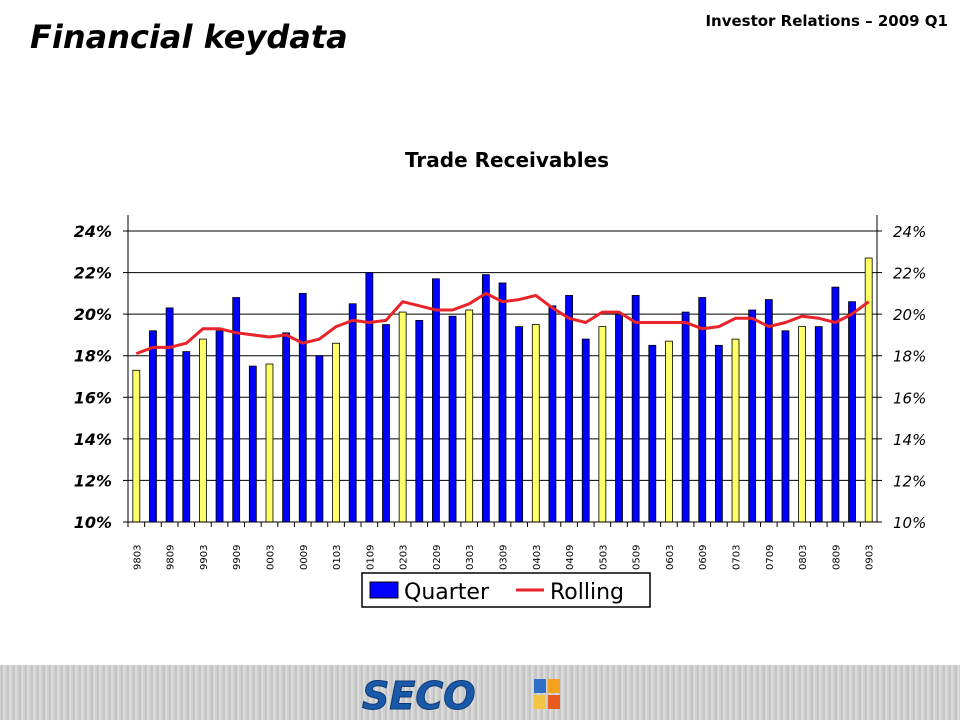 The image size is (960, 720). I want to click on legend-swatch-quarter, so click(384, 590).